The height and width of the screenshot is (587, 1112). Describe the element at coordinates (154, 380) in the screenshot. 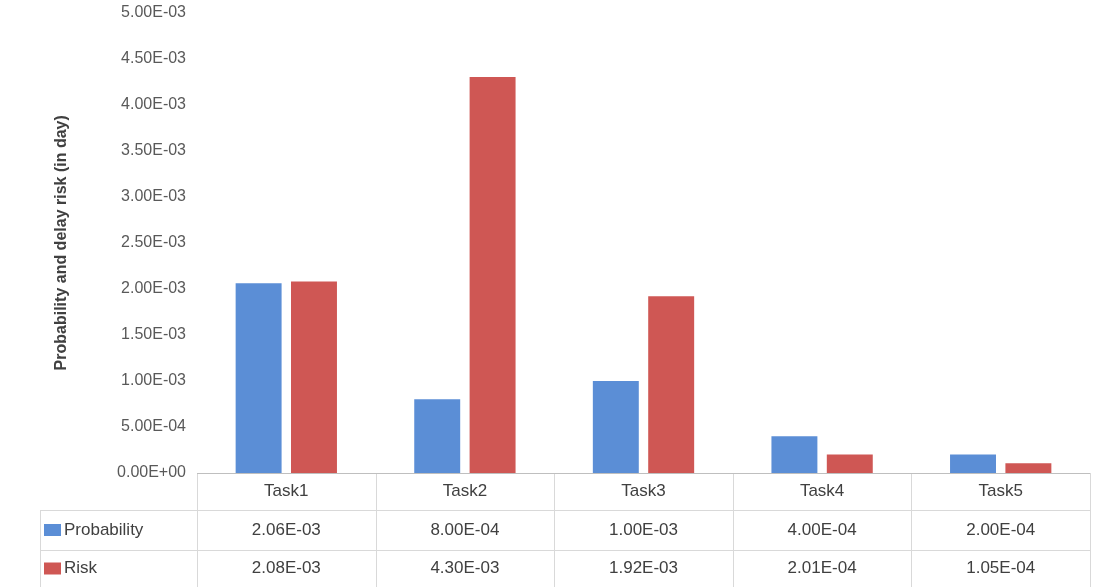

I see `y-tick-label: 1.00E-03` at that location.